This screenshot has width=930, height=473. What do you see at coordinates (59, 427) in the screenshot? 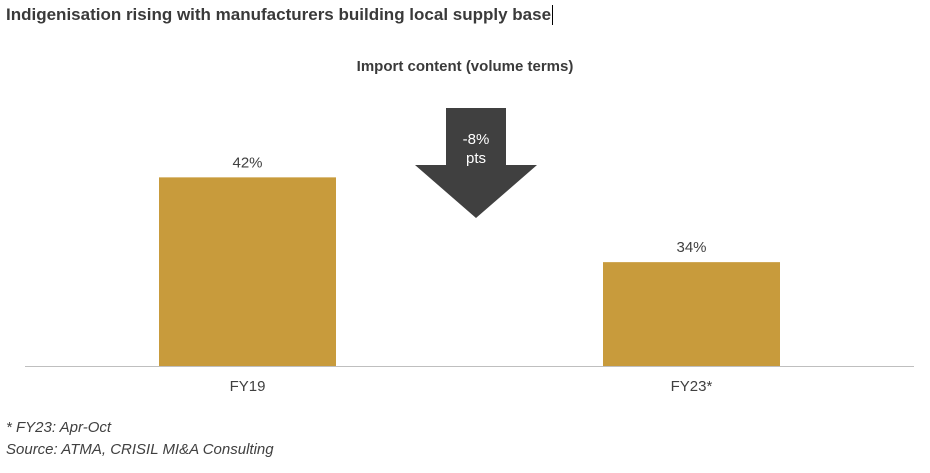
I see `footnote: * FY23: Apr-Oct` at bounding box center [59, 427].